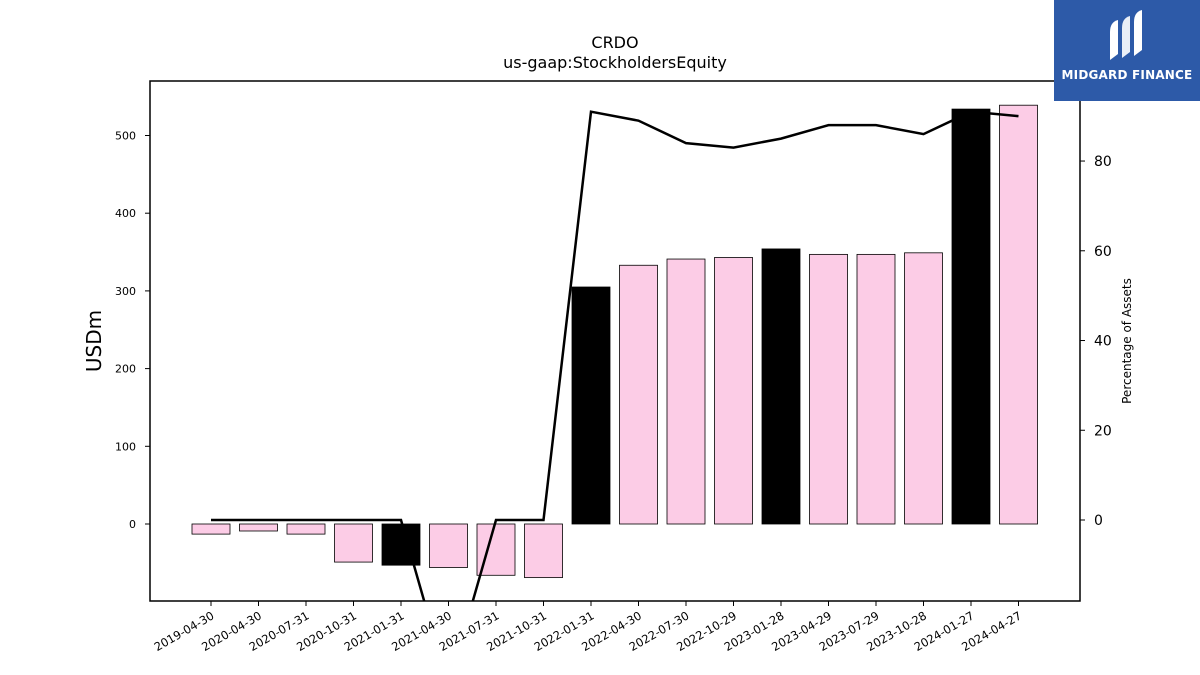 The image size is (1200, 675). Describe the element at coordinates (125, 213) in the screenshot. I see `y-tick-label: 400` at that location.